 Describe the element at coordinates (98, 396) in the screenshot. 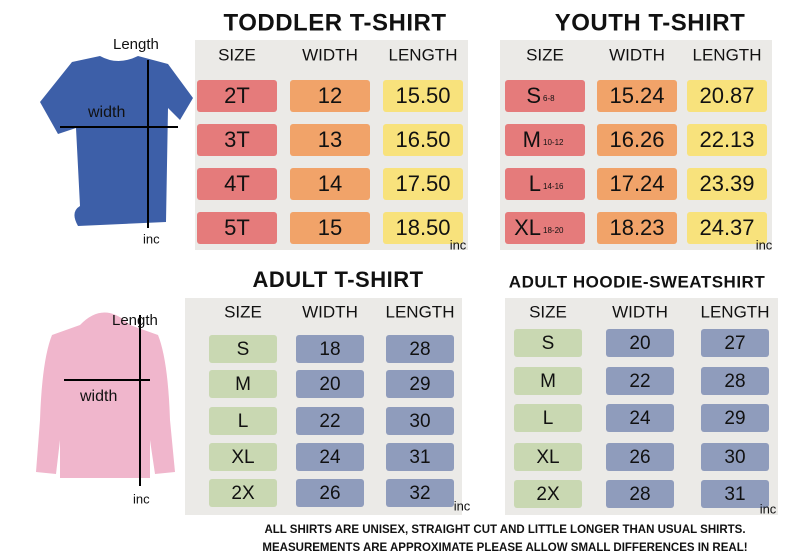

I see `hoodie-width-label: width` at that location.